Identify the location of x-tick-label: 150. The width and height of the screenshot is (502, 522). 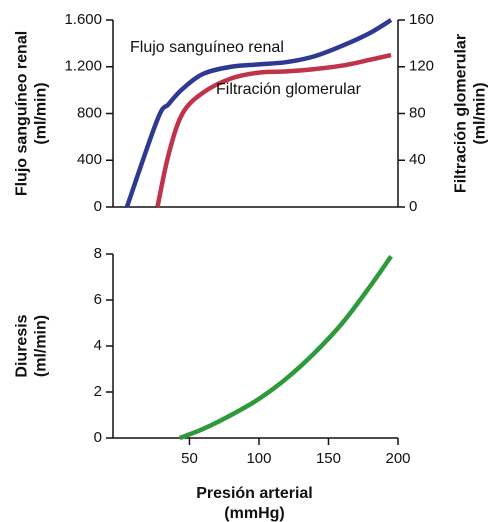
(328, 458).